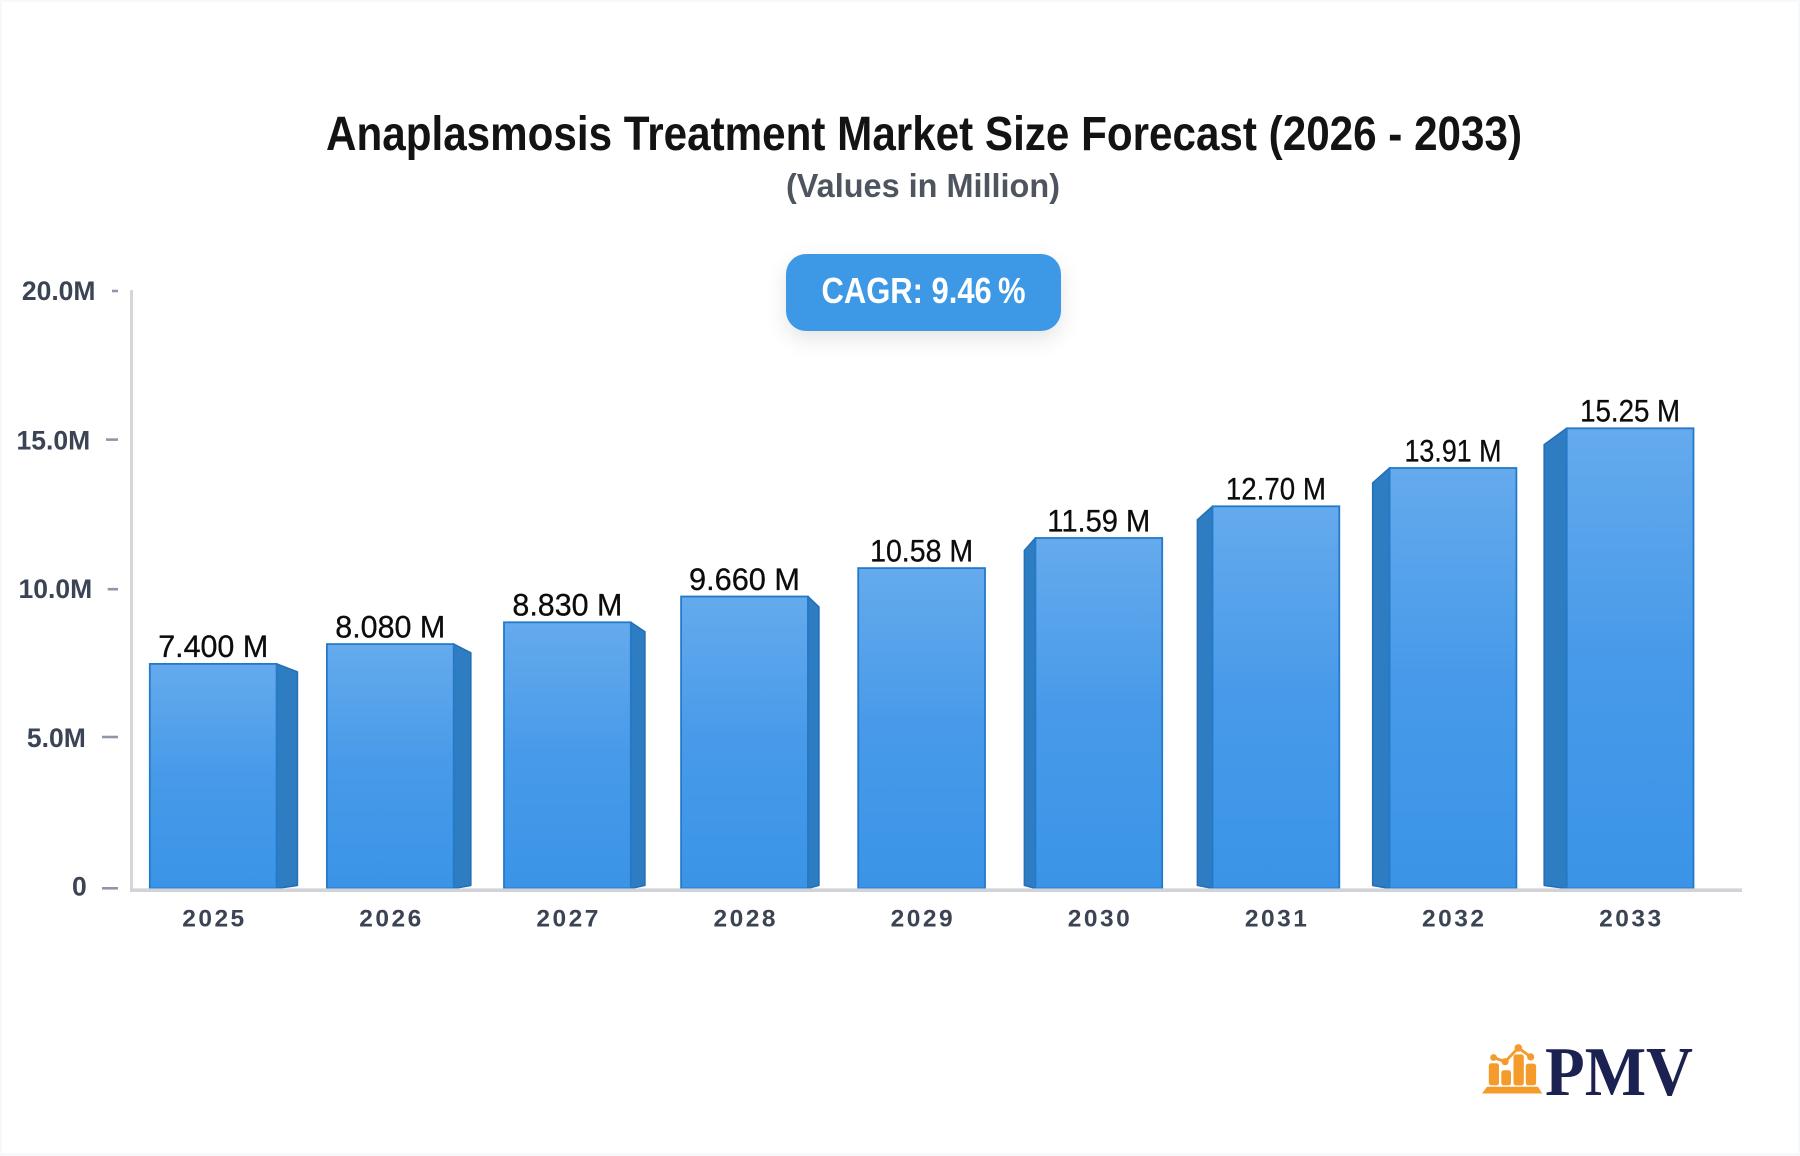 The width and height of the screenshot is (1800, 1156). I want to click on svg-text: 11.59 M, so click(1098, 520).